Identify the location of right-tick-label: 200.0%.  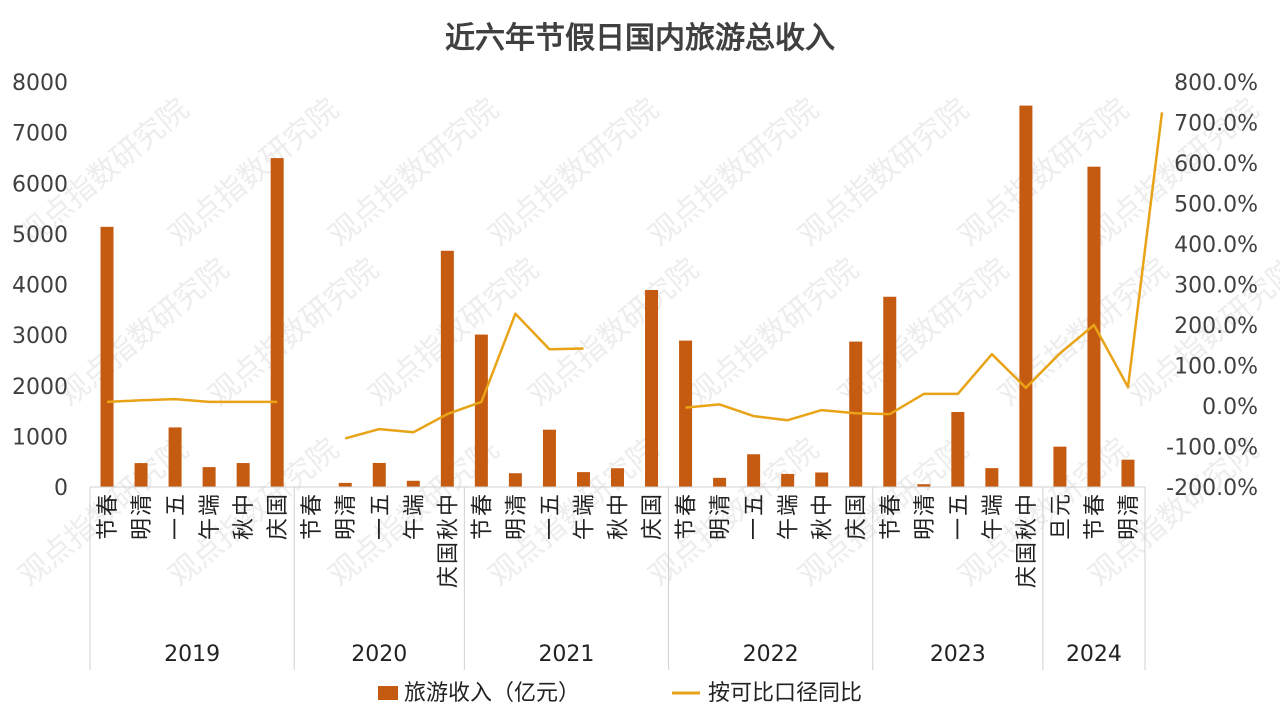
(1216, 326).